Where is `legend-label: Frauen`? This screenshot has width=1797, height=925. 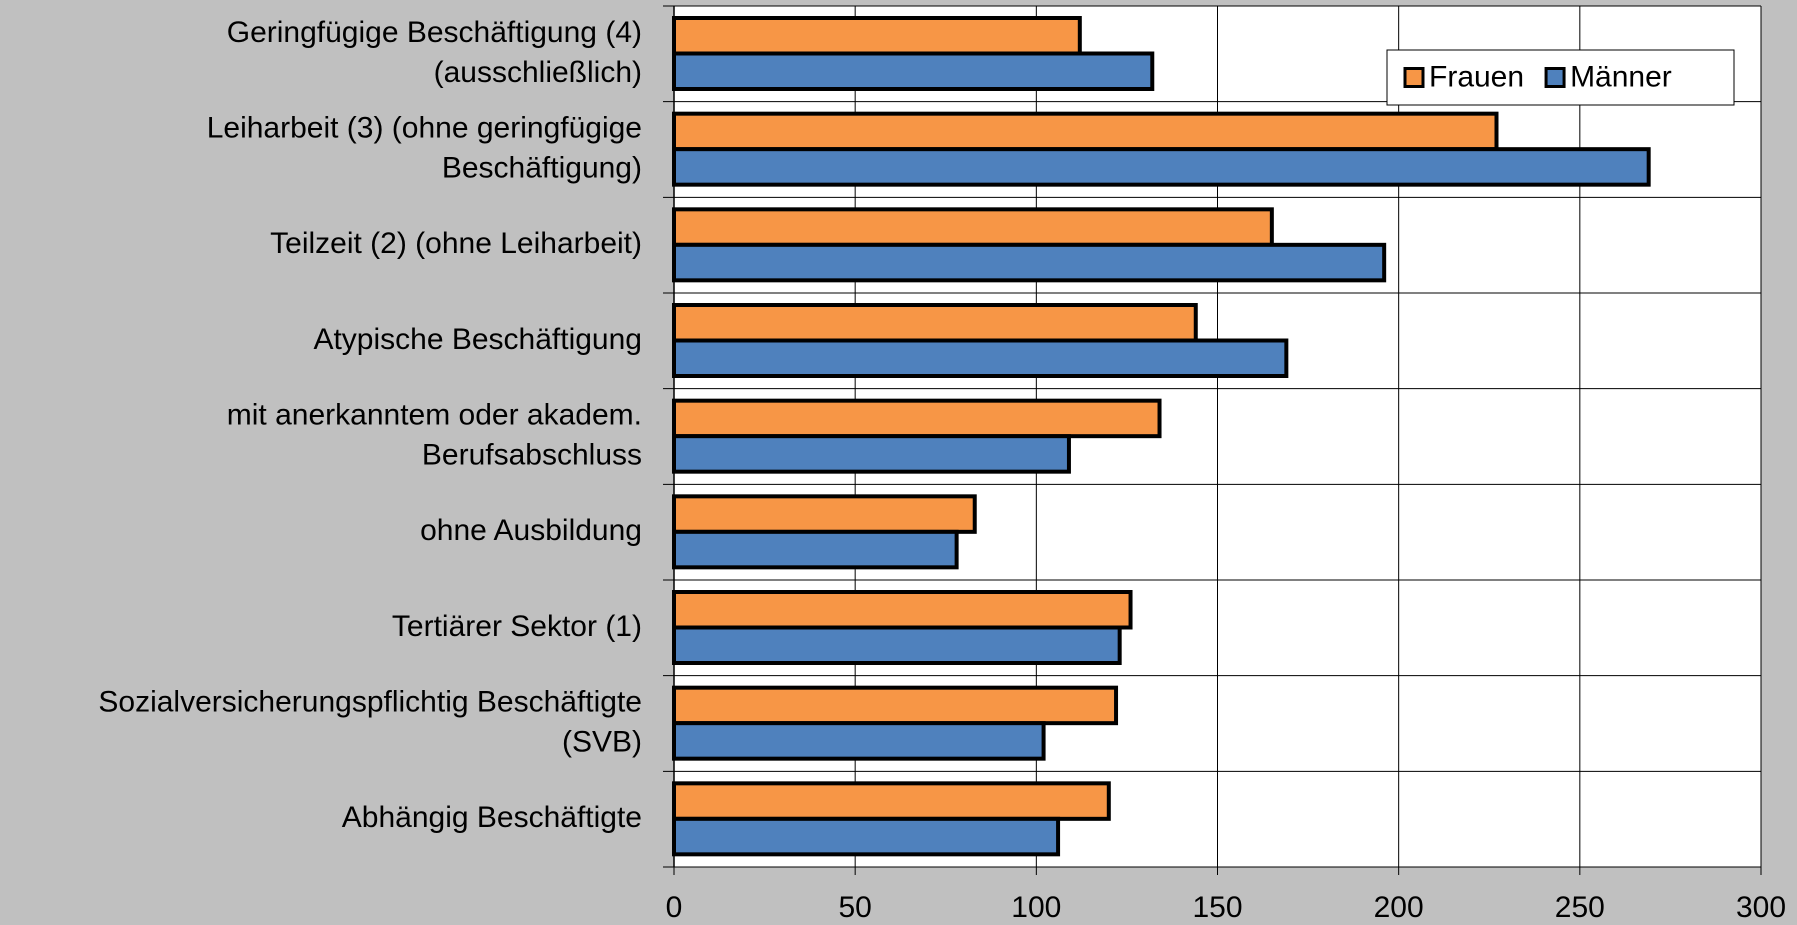
legend-label: Frauen is located at coordinates (1476, 76).